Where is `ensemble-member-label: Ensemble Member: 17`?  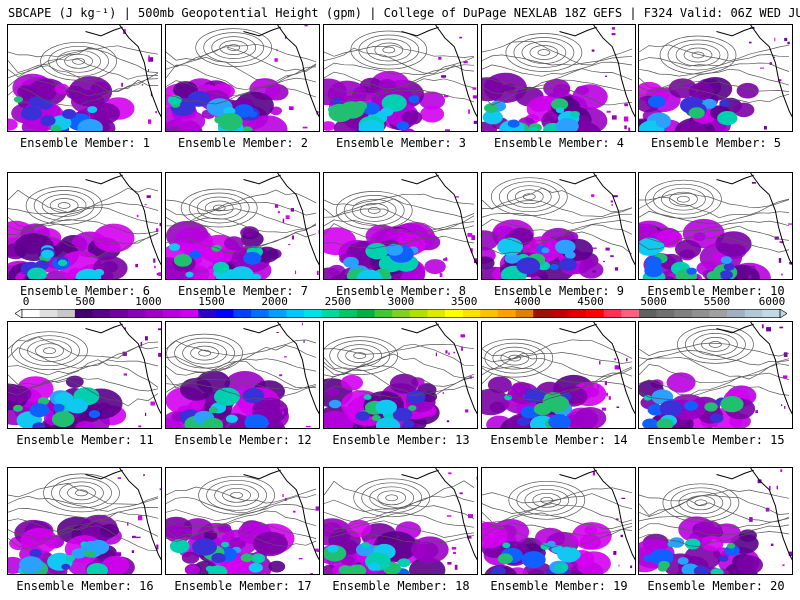 ensemble-member-label: Ensemble Member: 17 is located at coordinates (243, 586).